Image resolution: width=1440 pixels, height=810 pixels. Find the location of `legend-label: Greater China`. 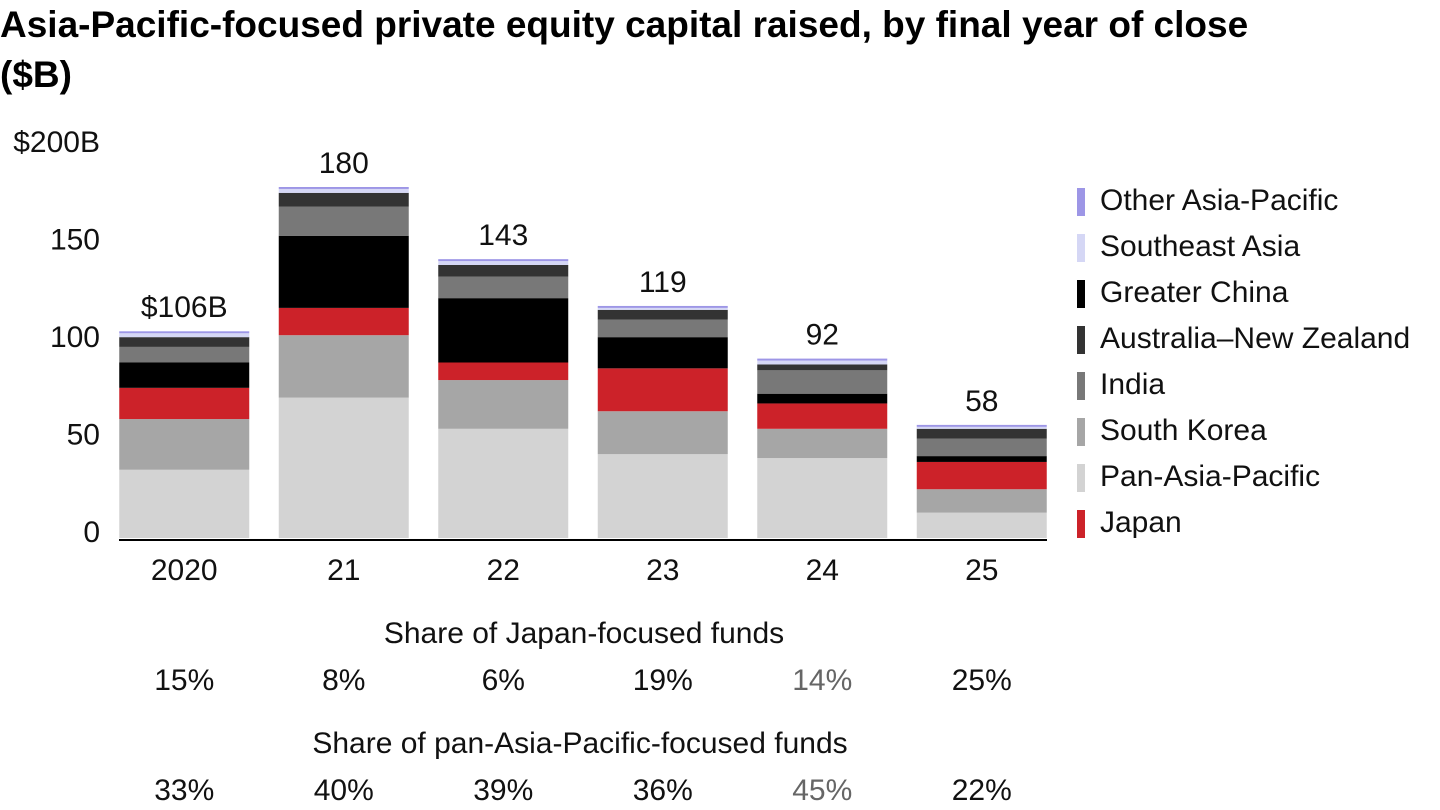

legend-label: Greater China is located at coordinates (1194, 292).